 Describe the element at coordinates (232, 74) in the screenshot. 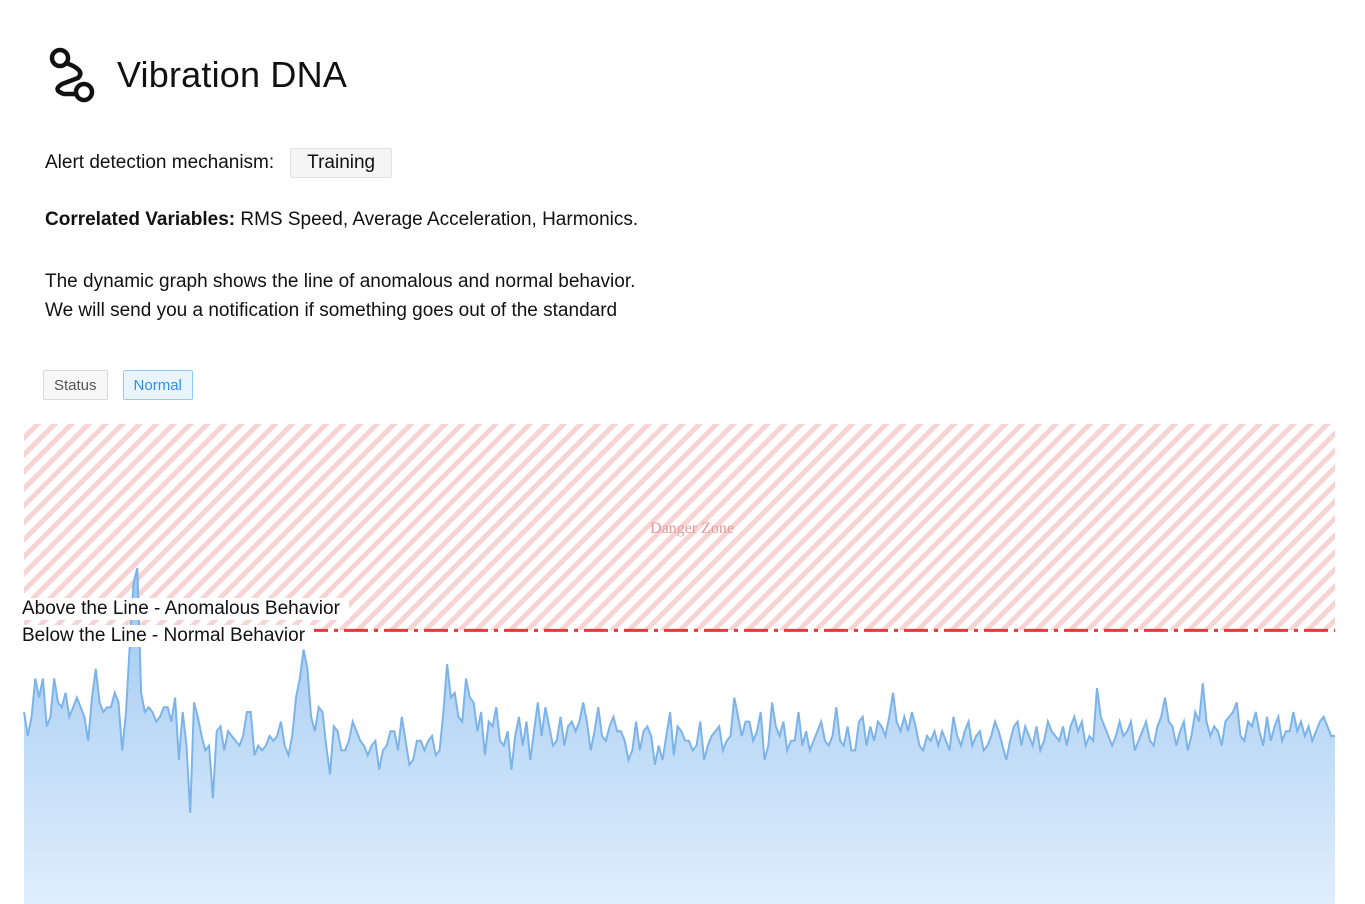

I see `page-title: Vibration DNA` at that location.